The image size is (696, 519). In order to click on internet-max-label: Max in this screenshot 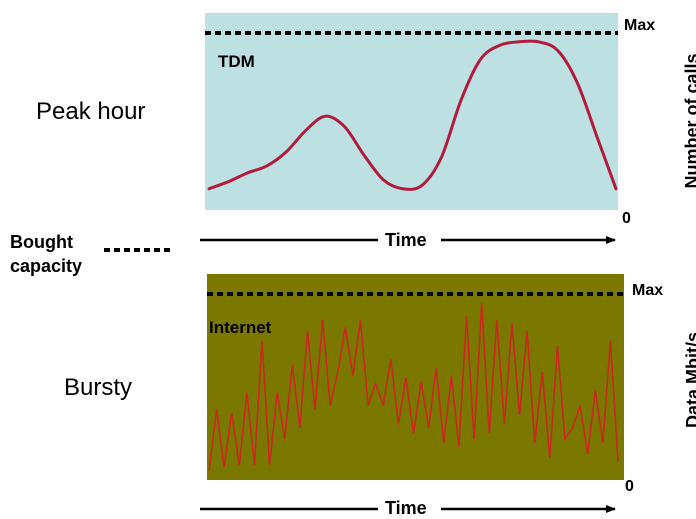, I will do `click(648, 290)`.